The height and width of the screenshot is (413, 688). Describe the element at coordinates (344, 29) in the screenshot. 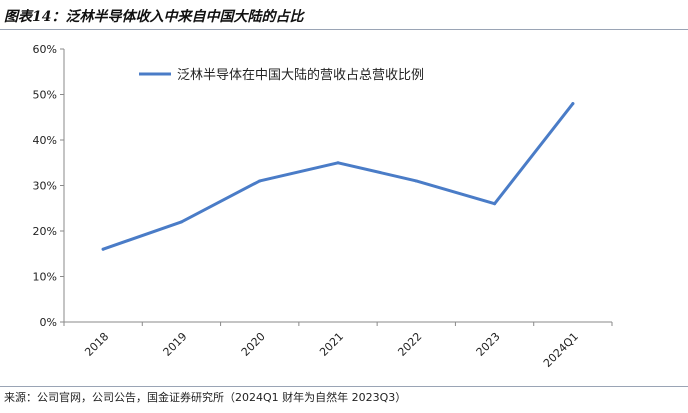

I see `title-divider` at that location.